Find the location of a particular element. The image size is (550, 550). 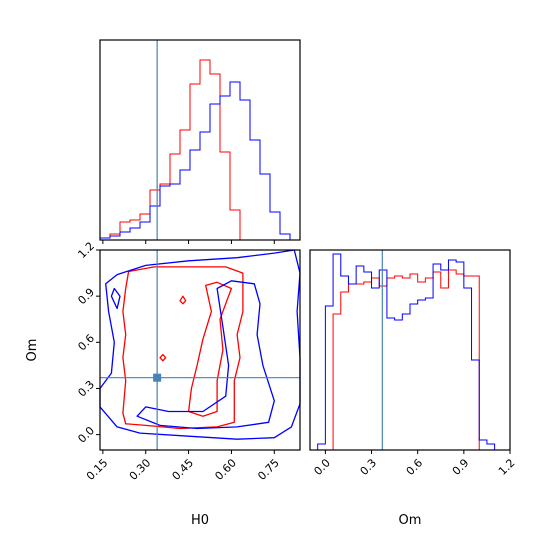

ylabel-om: Om is located at coordinates (32, 350).